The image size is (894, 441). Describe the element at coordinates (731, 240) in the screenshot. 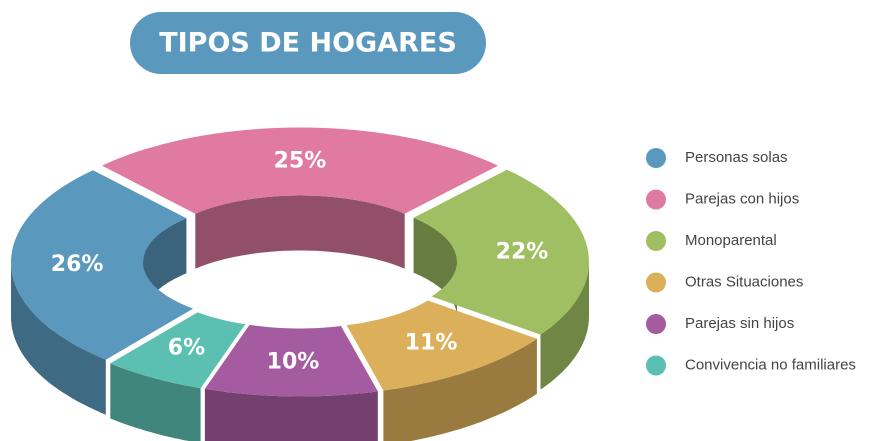

I see `legend-label: Monoparental` at that location.